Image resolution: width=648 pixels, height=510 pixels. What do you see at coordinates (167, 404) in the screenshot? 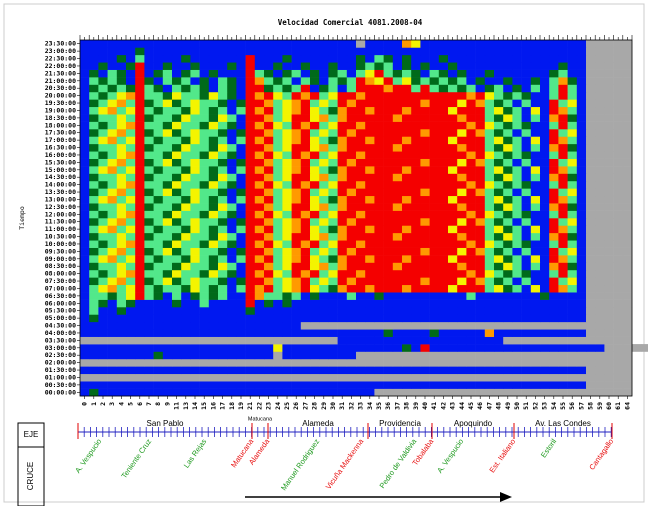
I see `x-tick-label: 9` at bounding box center [167, 404].